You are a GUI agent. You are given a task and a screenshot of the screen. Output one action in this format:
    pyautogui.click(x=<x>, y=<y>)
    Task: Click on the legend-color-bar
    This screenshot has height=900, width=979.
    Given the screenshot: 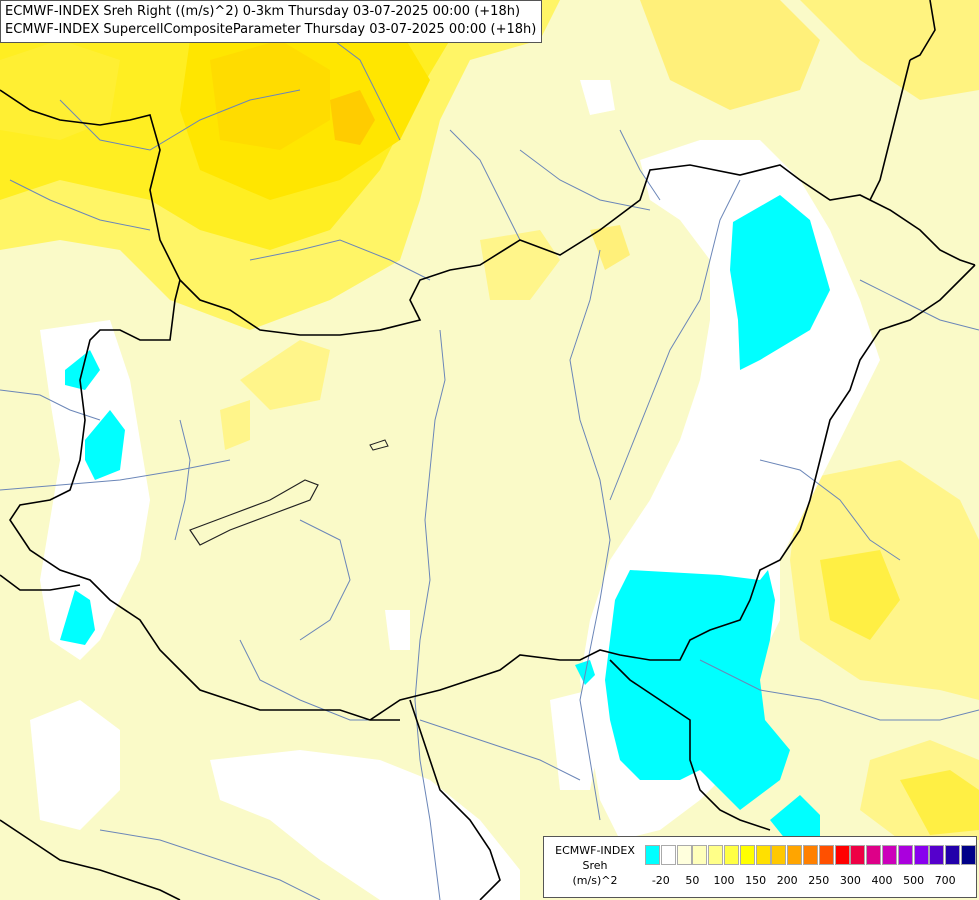 What is the action you would take?
    pyautogui.click(x=811, y=855)
    